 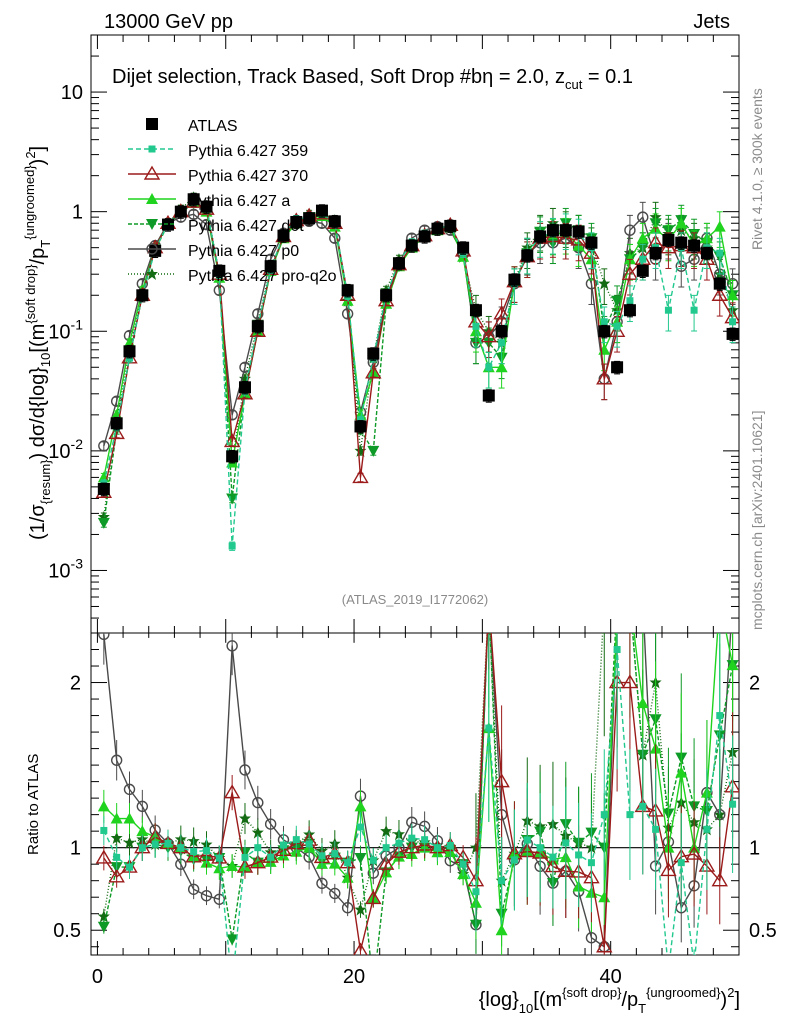 What do you see at coordinates (67, 931) in the screenshot?
I see `ratio-tick-label: 0.5` at bounding box center [67, 931].